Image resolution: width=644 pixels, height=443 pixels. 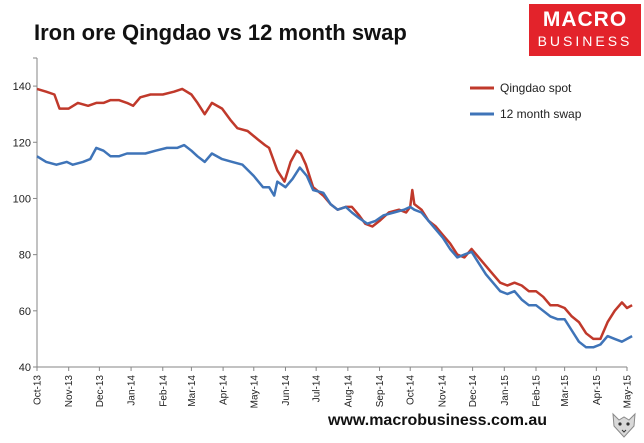 What do you see at coordinates (25, 256) in the screenshot?
I see `y-tick-label: 80` at bounding box center [25, 256].